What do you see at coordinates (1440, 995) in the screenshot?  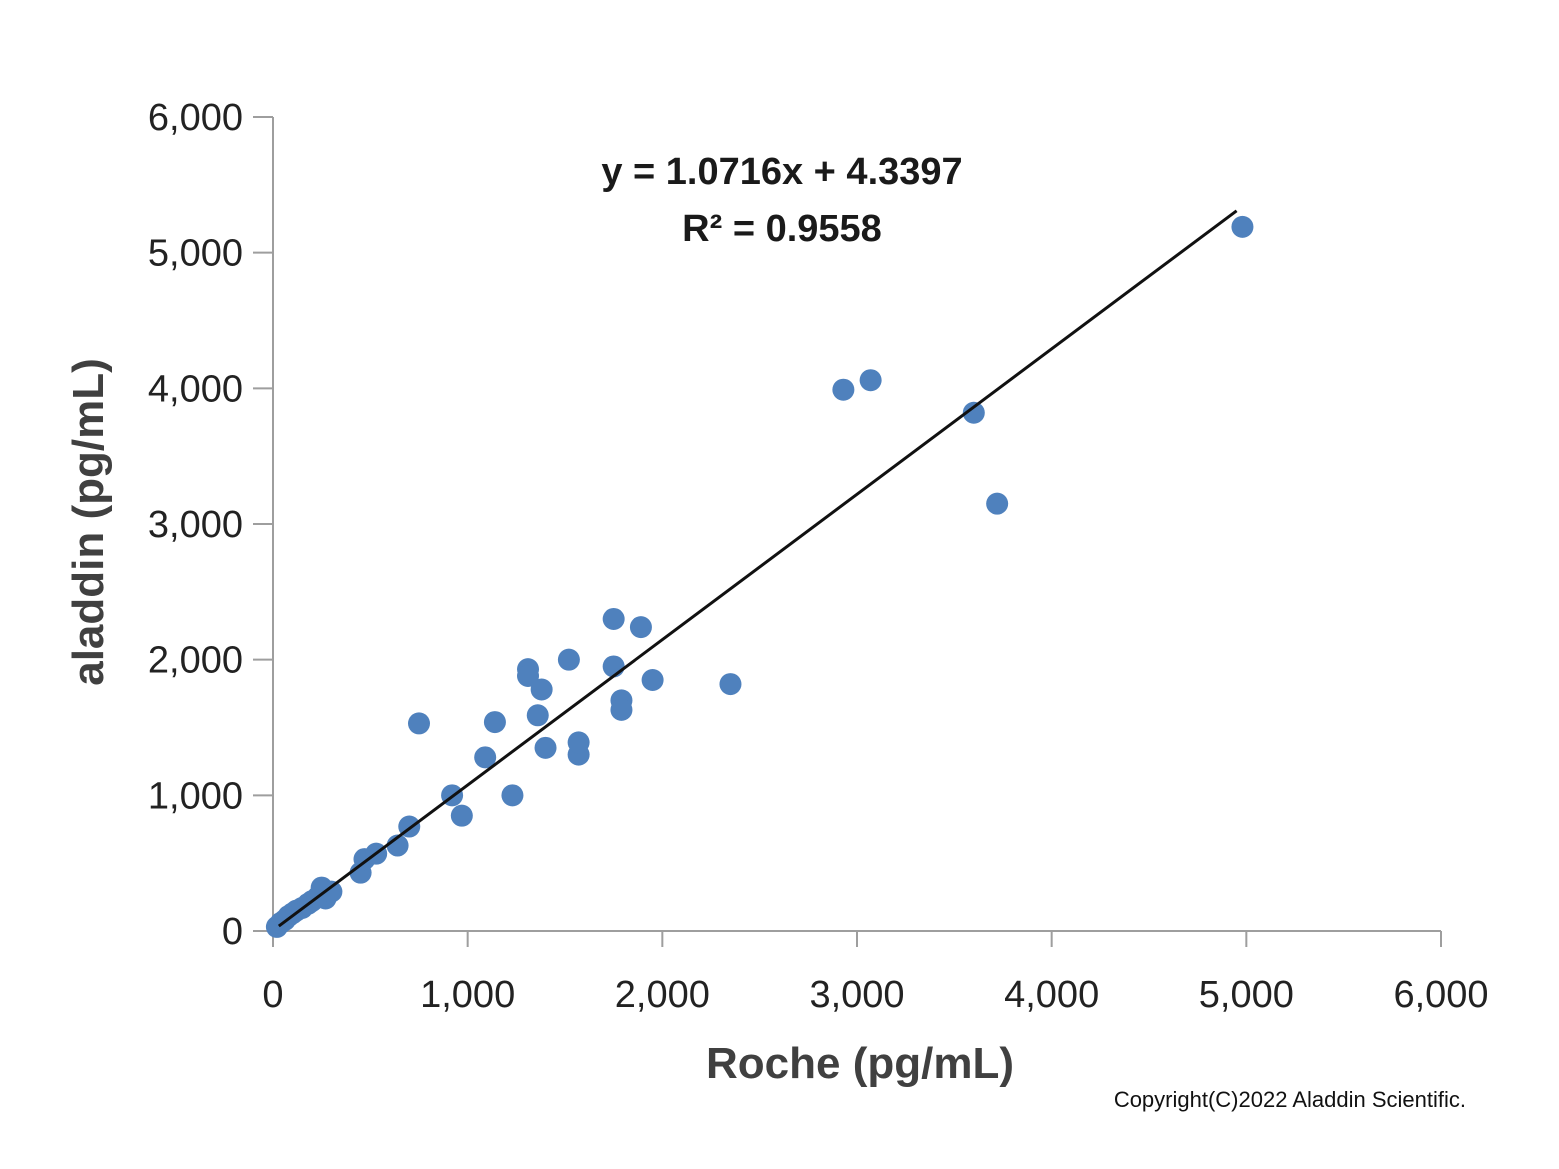 I see `x-tick-label: 6,000` at bounding box center [1440, 995].